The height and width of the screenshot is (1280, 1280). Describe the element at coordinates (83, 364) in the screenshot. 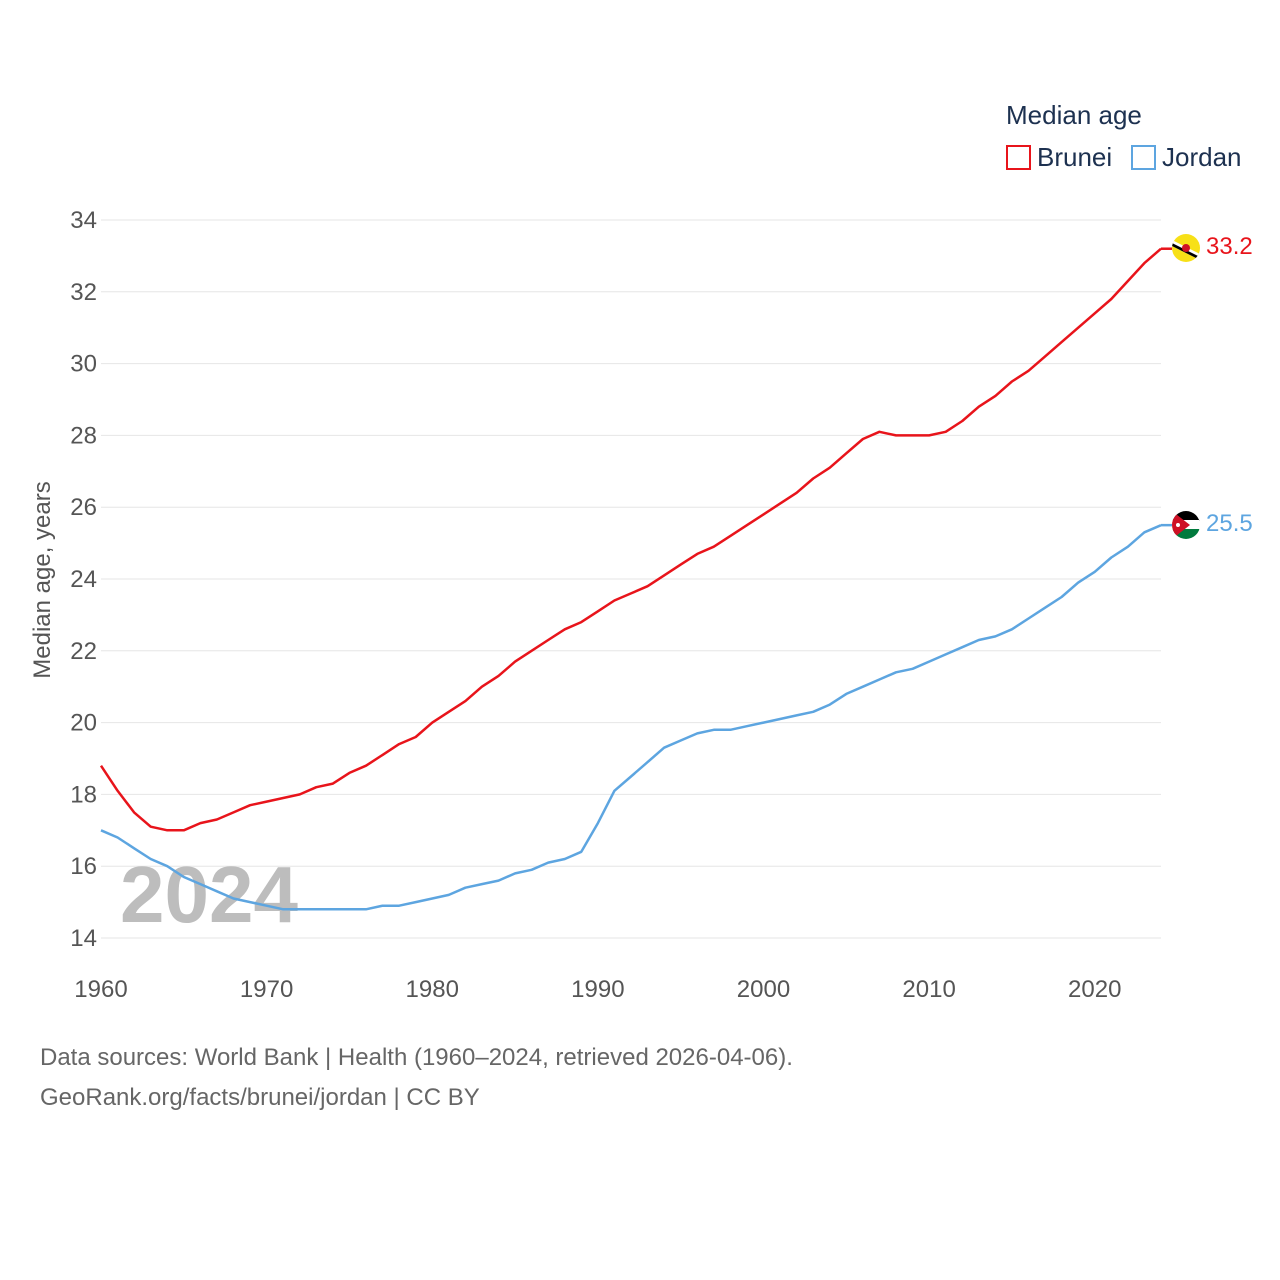

I see `y-tick-label-30: 30` at that location.